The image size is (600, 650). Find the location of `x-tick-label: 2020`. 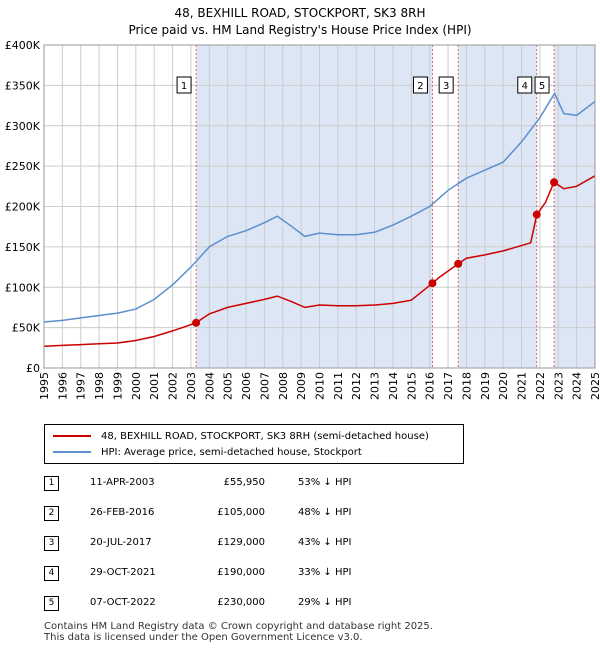

x-tick-label: 2020 is located at coordinates (503, 386).